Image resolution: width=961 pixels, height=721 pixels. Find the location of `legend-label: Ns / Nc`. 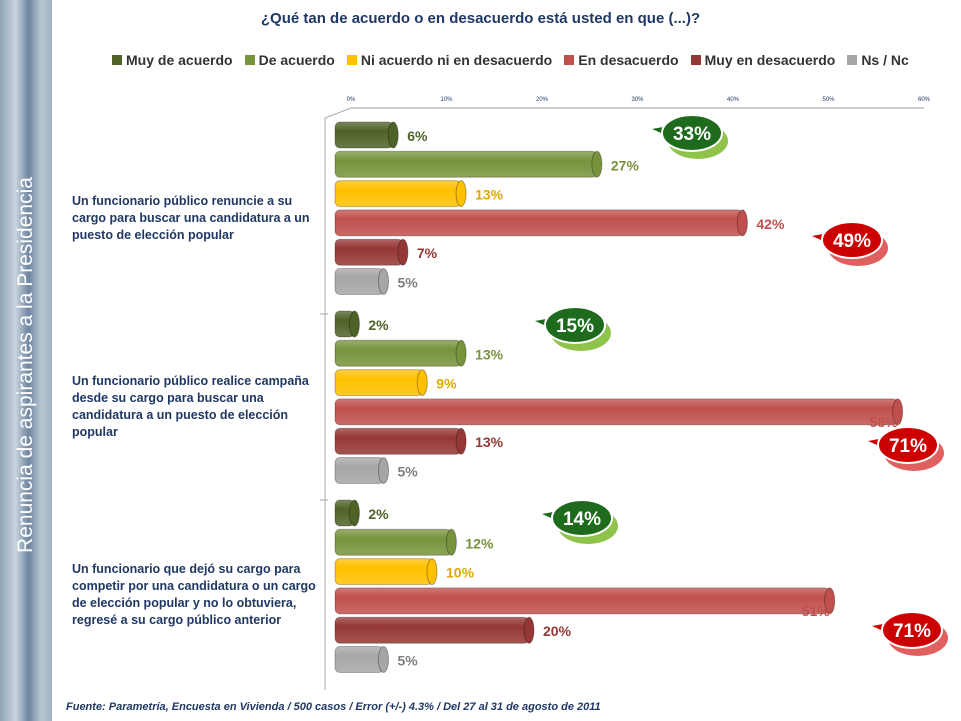

legend-label: Ns / Nc is located at coordinates (885, 60).